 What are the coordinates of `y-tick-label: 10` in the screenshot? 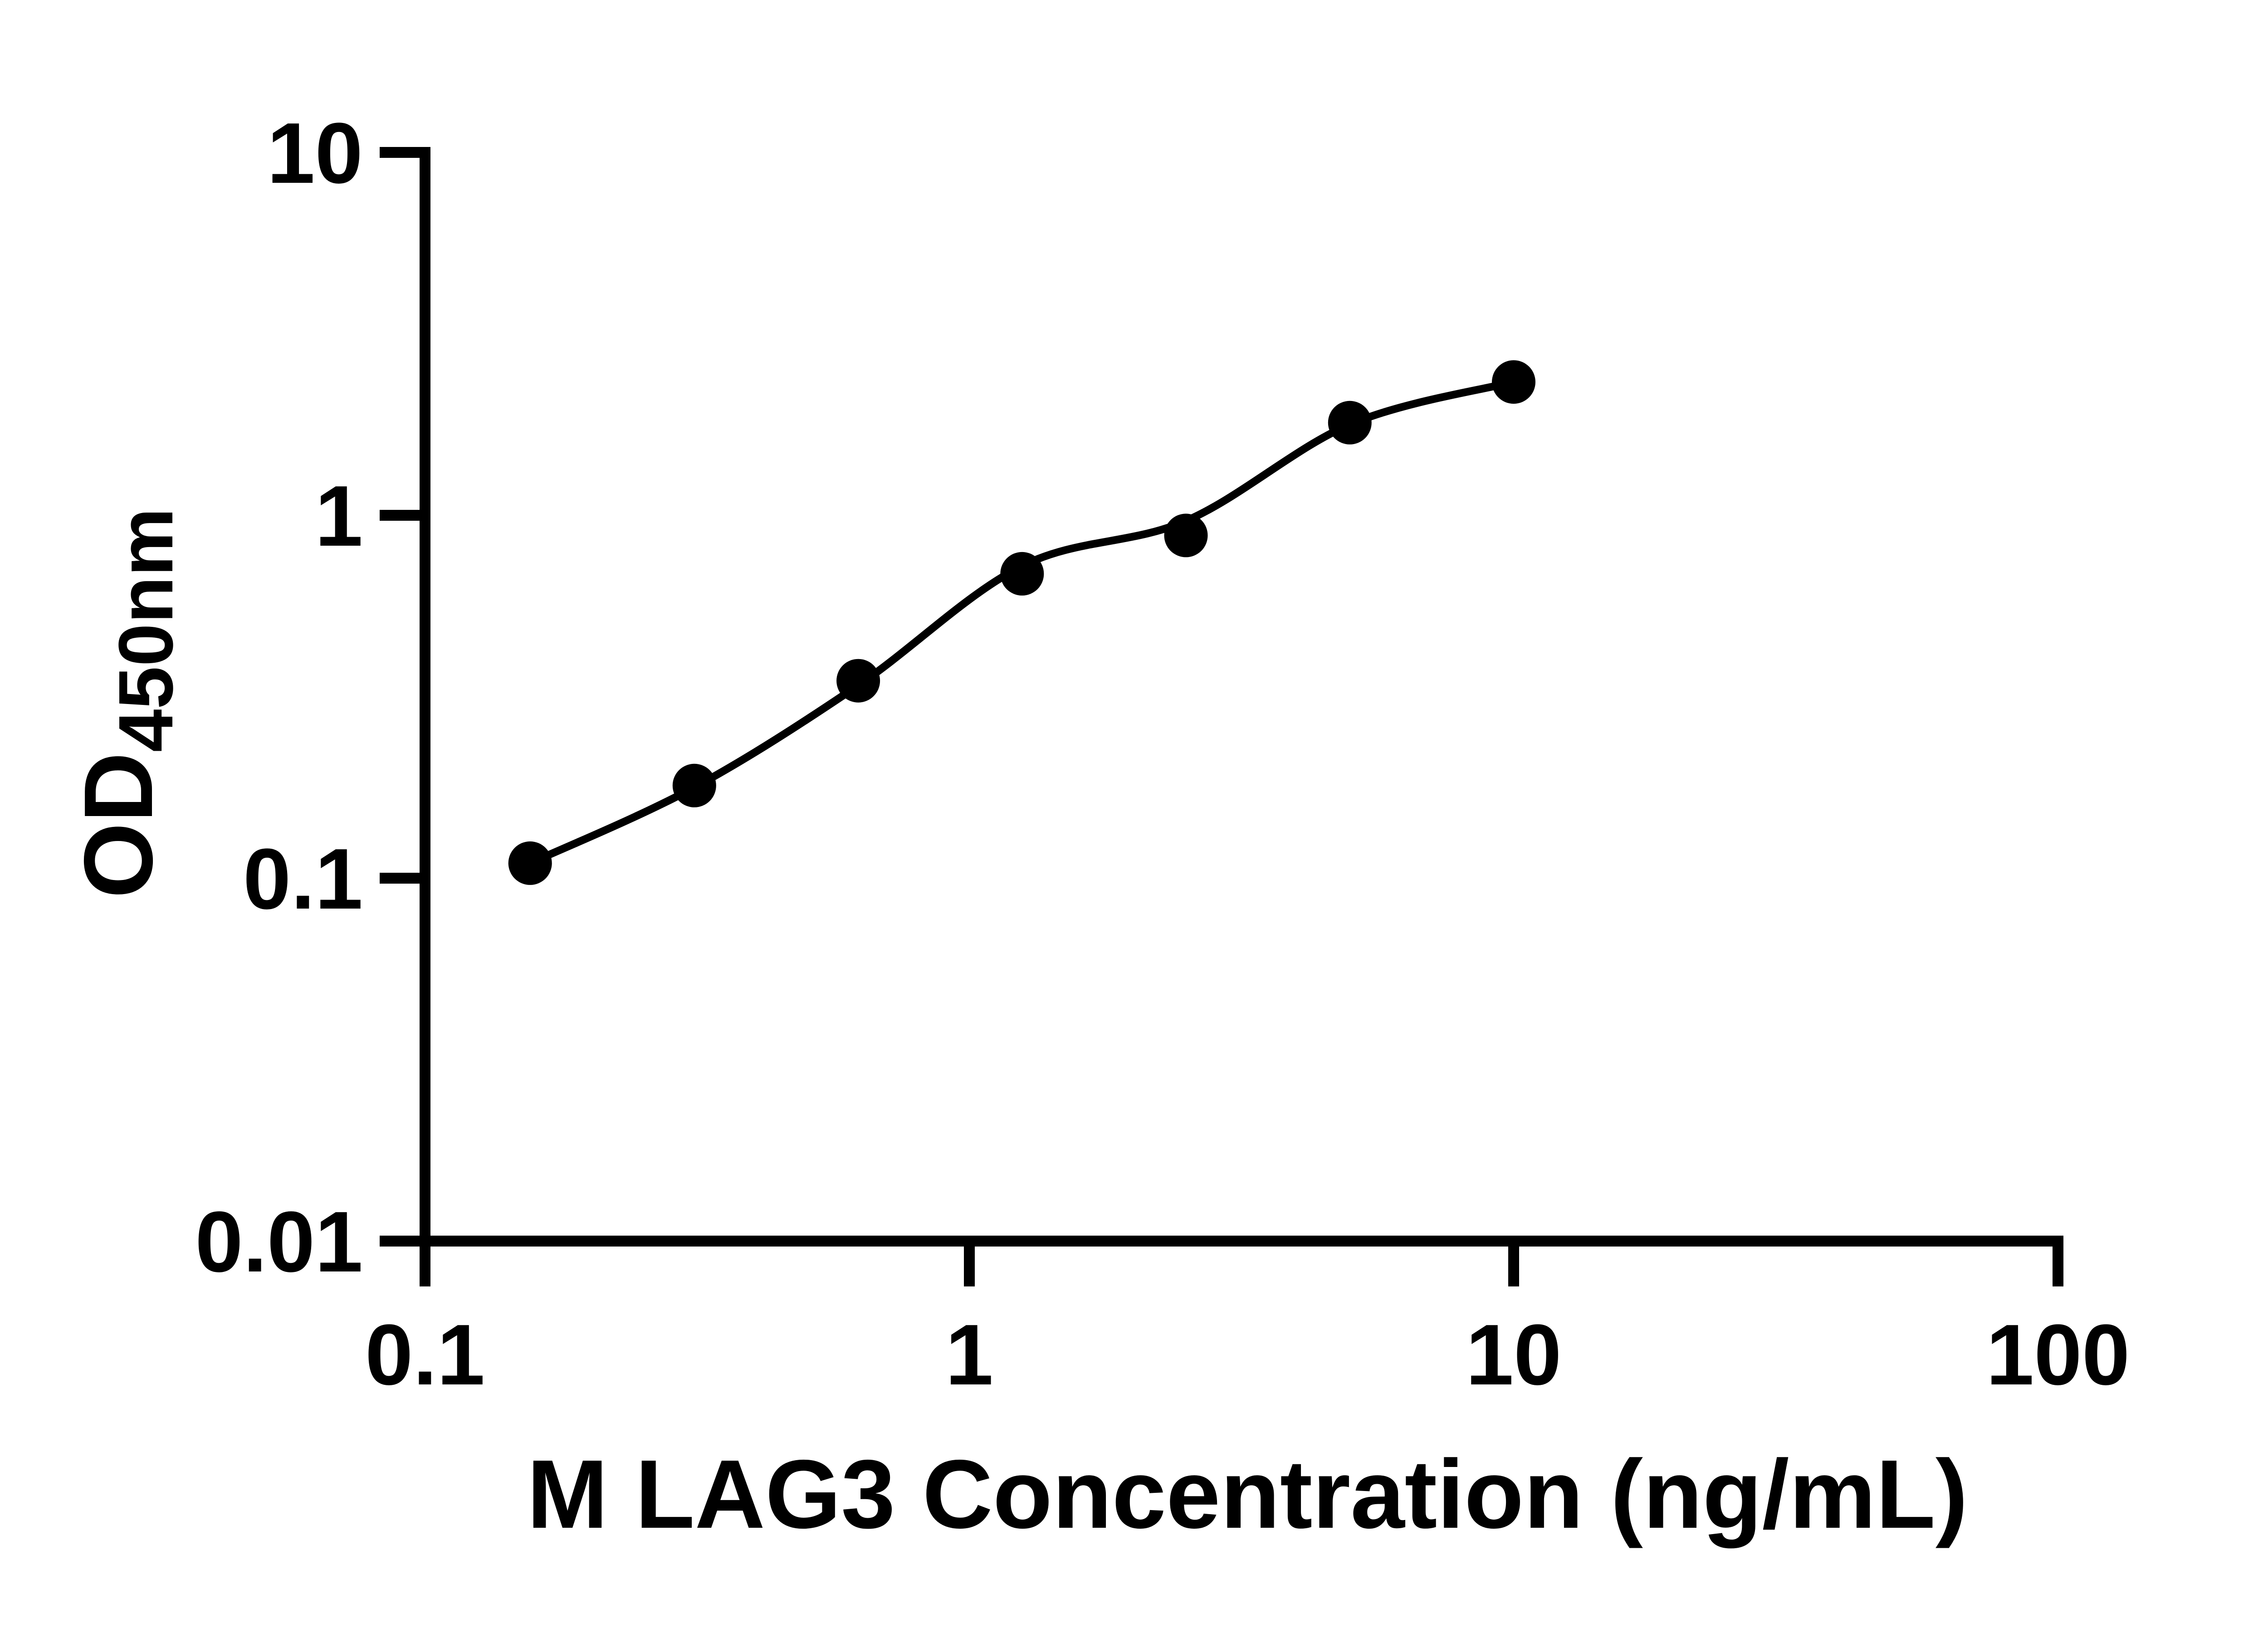 It's located at (315, 153).